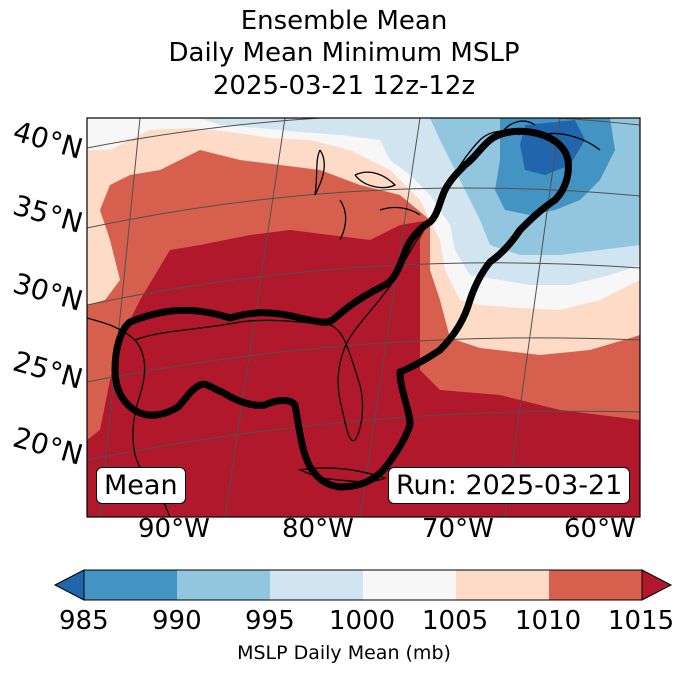 This screenshot has width=688, height=674. I want to click on title-line-2: Daily Mean Minimum MSLP, so click(344, 53).